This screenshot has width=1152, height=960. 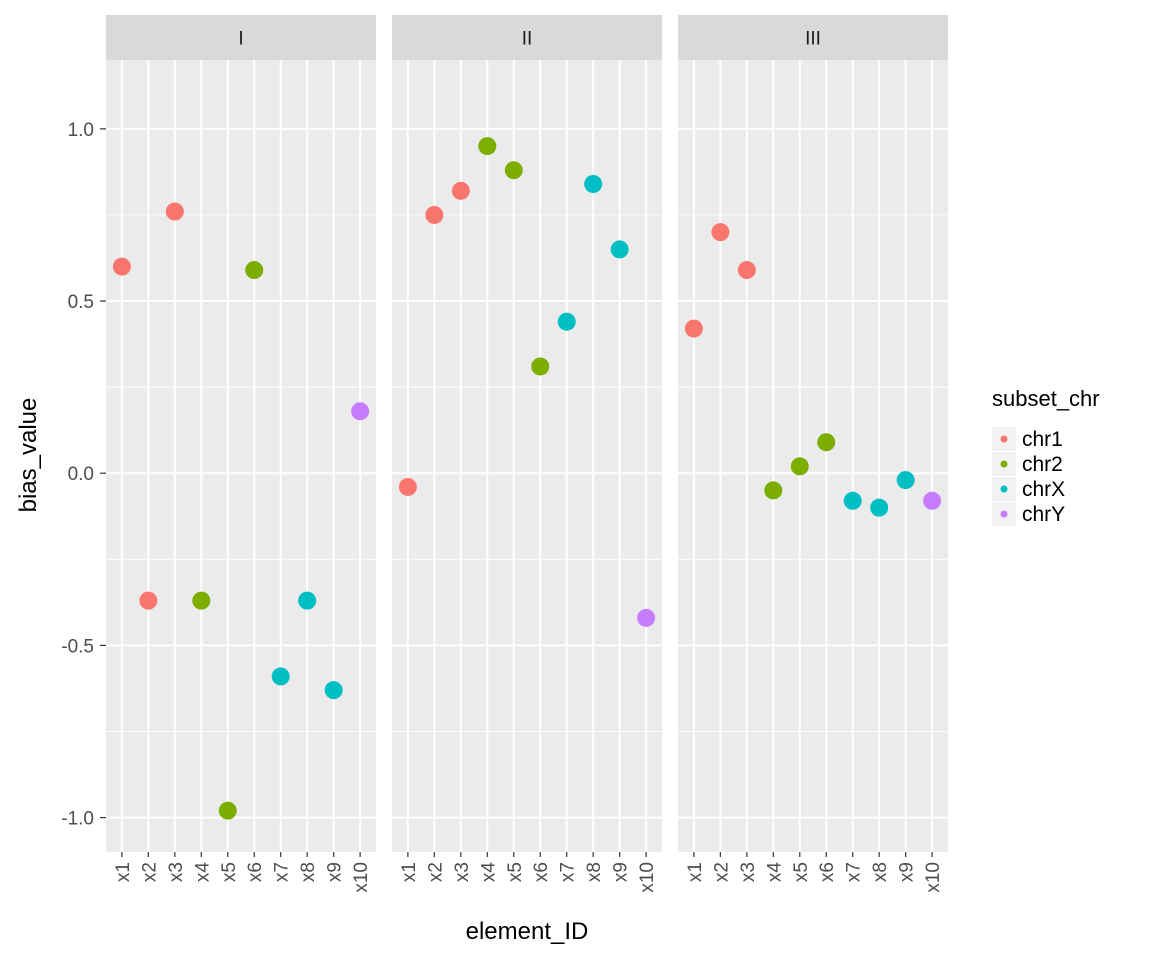 What do you see at coordinates (28, 455) in the screenshot?
I see `y-axis-title: bias_value` at bounding box center [28, 455].